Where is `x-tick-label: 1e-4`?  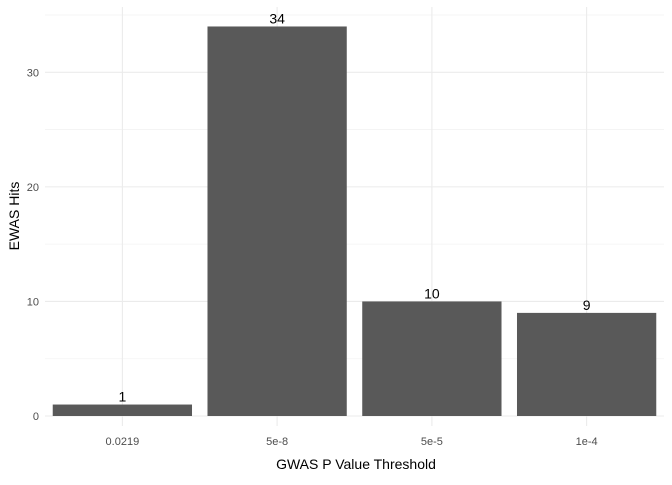
x-tick-label: 1e-4 is located at coordinates (587, 442).